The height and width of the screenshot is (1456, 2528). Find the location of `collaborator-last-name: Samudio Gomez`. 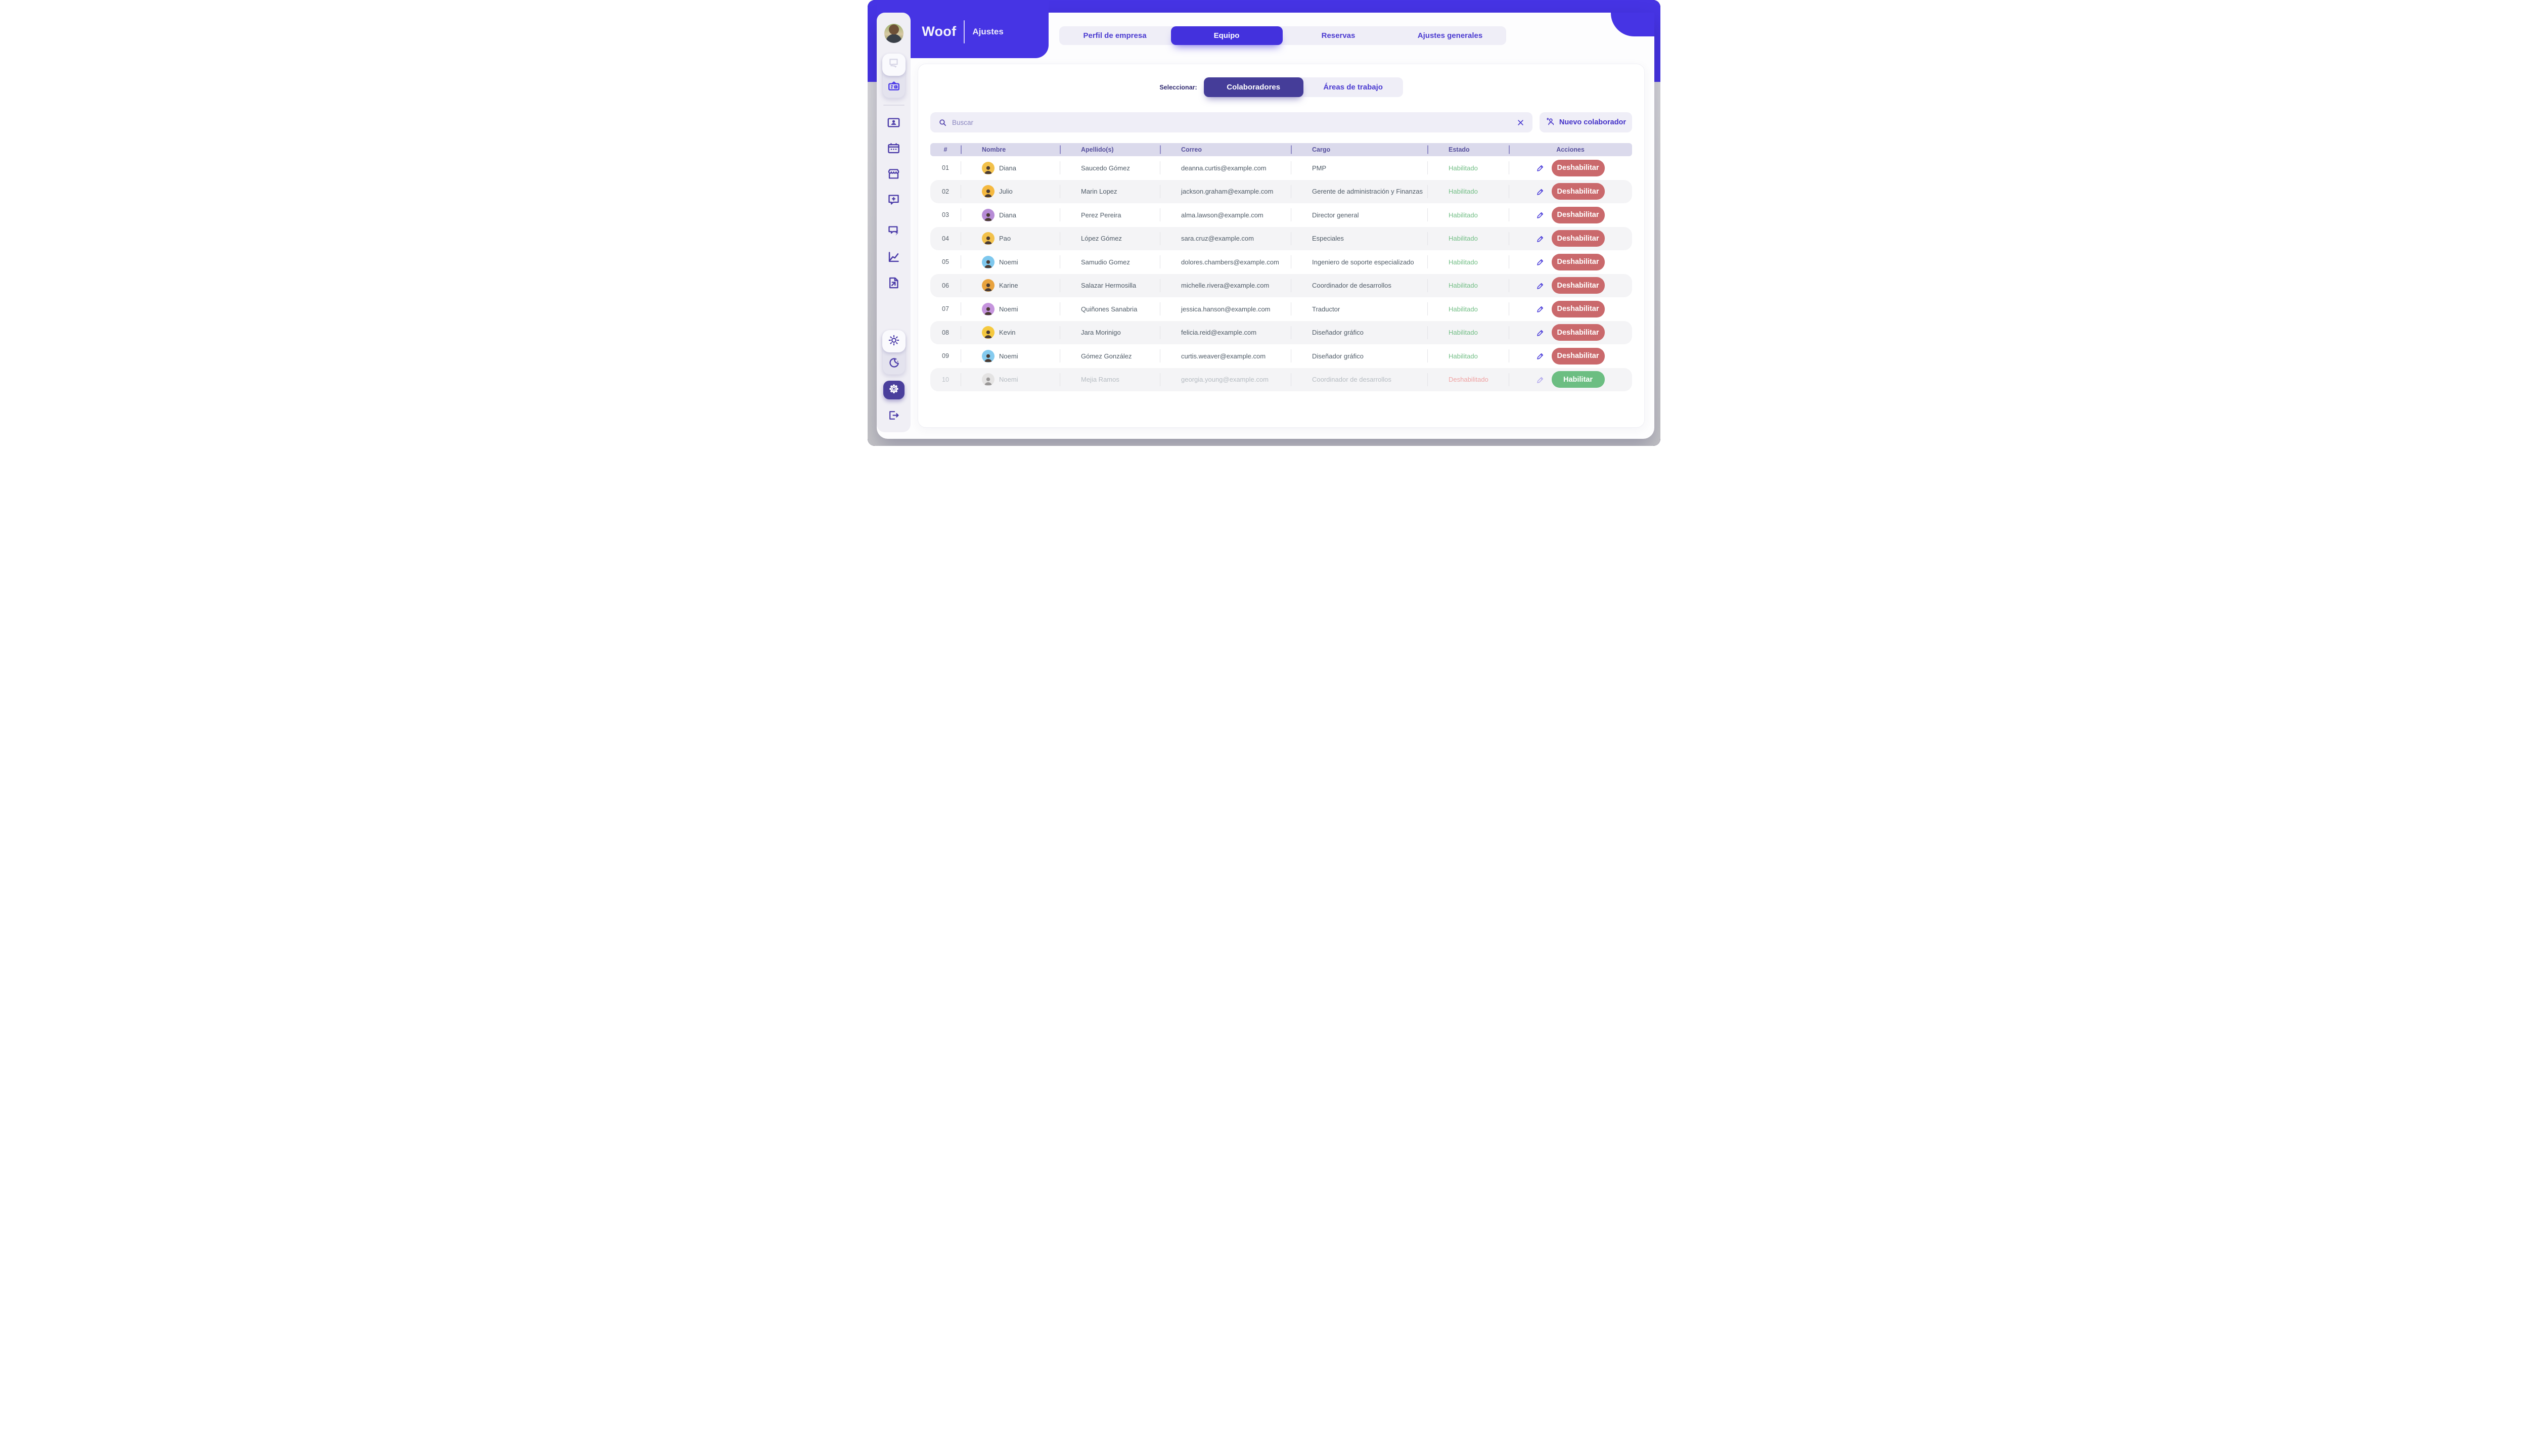

collaborator-last-name: Samudio Gomez is located at coordinates (1110, 262).